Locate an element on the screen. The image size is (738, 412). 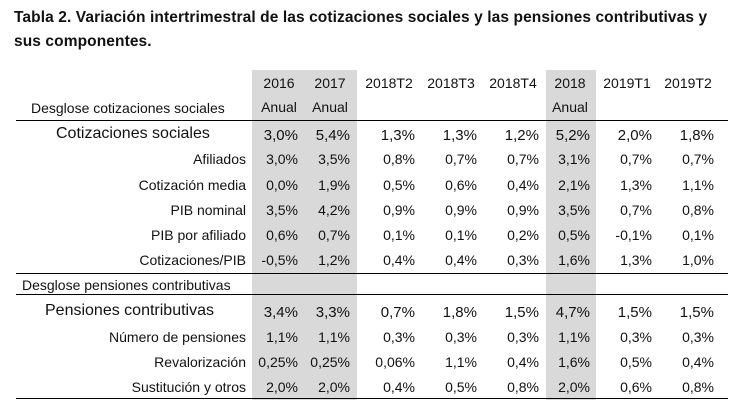
shaded-column-2017 is located at coordinates (331, 235).